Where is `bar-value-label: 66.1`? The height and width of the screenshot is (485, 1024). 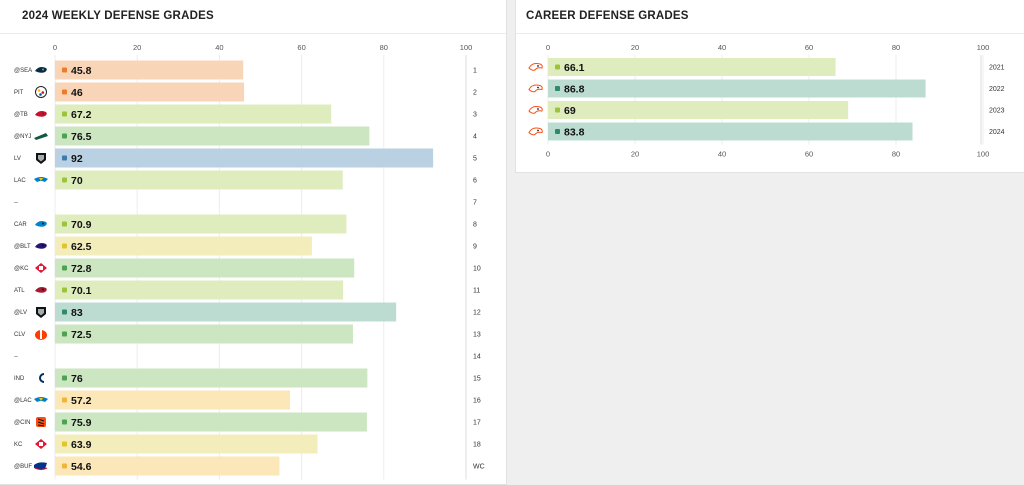 bar-value-label: 66.1 is located at coordinates (574, 68).